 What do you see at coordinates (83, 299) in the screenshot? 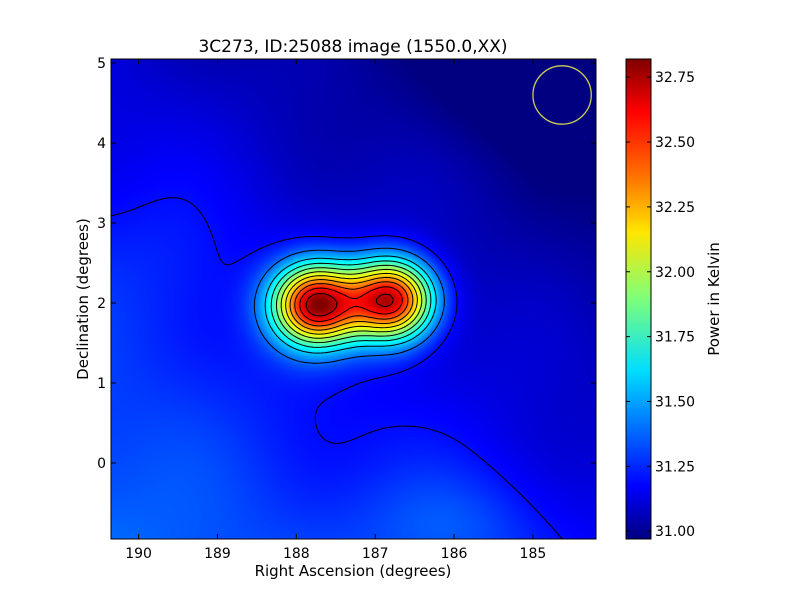
I see `y-axis-label: Declination (degrees)` at bounding box center [83, 299].